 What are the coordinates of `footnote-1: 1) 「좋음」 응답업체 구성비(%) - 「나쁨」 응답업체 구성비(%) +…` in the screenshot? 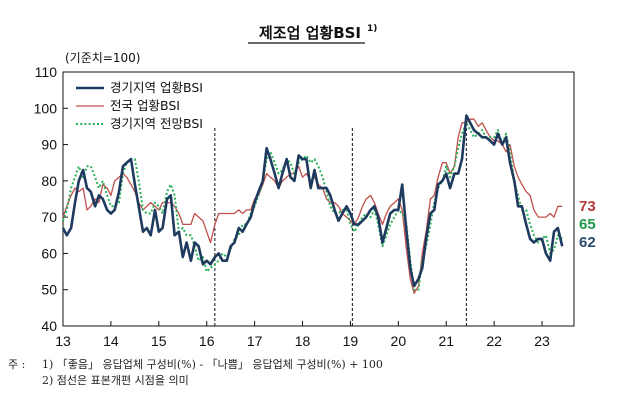 It's located at (212, 364).